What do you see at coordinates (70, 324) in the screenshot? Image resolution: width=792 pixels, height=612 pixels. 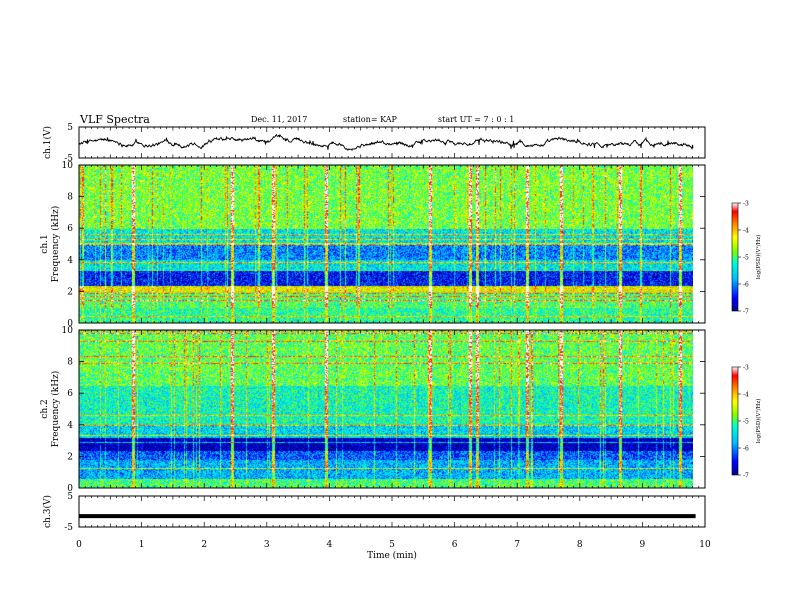 I see `ch1-spec-y-tick-label: 0` at bounding box center [70, 324].